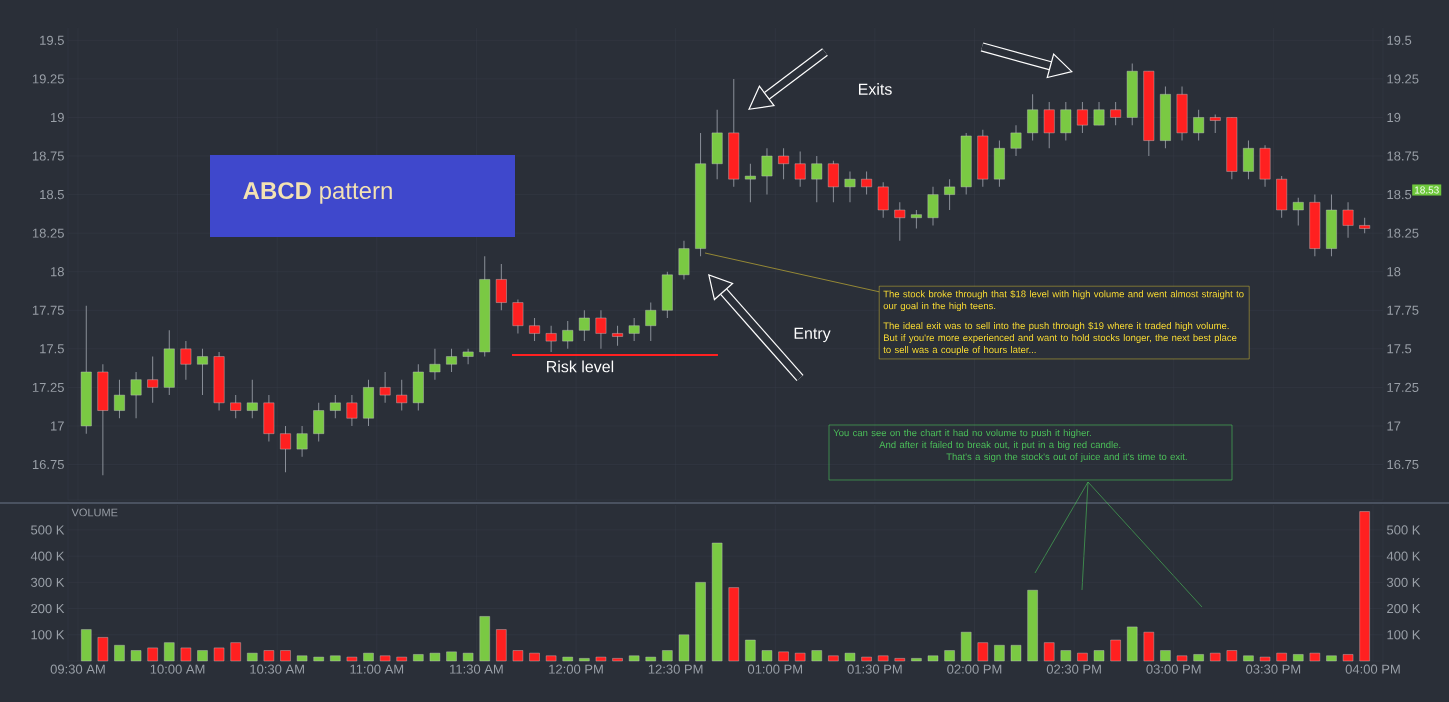 This screenshot has width=1449, height=702. I want to click on y2-tick-label: 17.75, so click(1403, 310).